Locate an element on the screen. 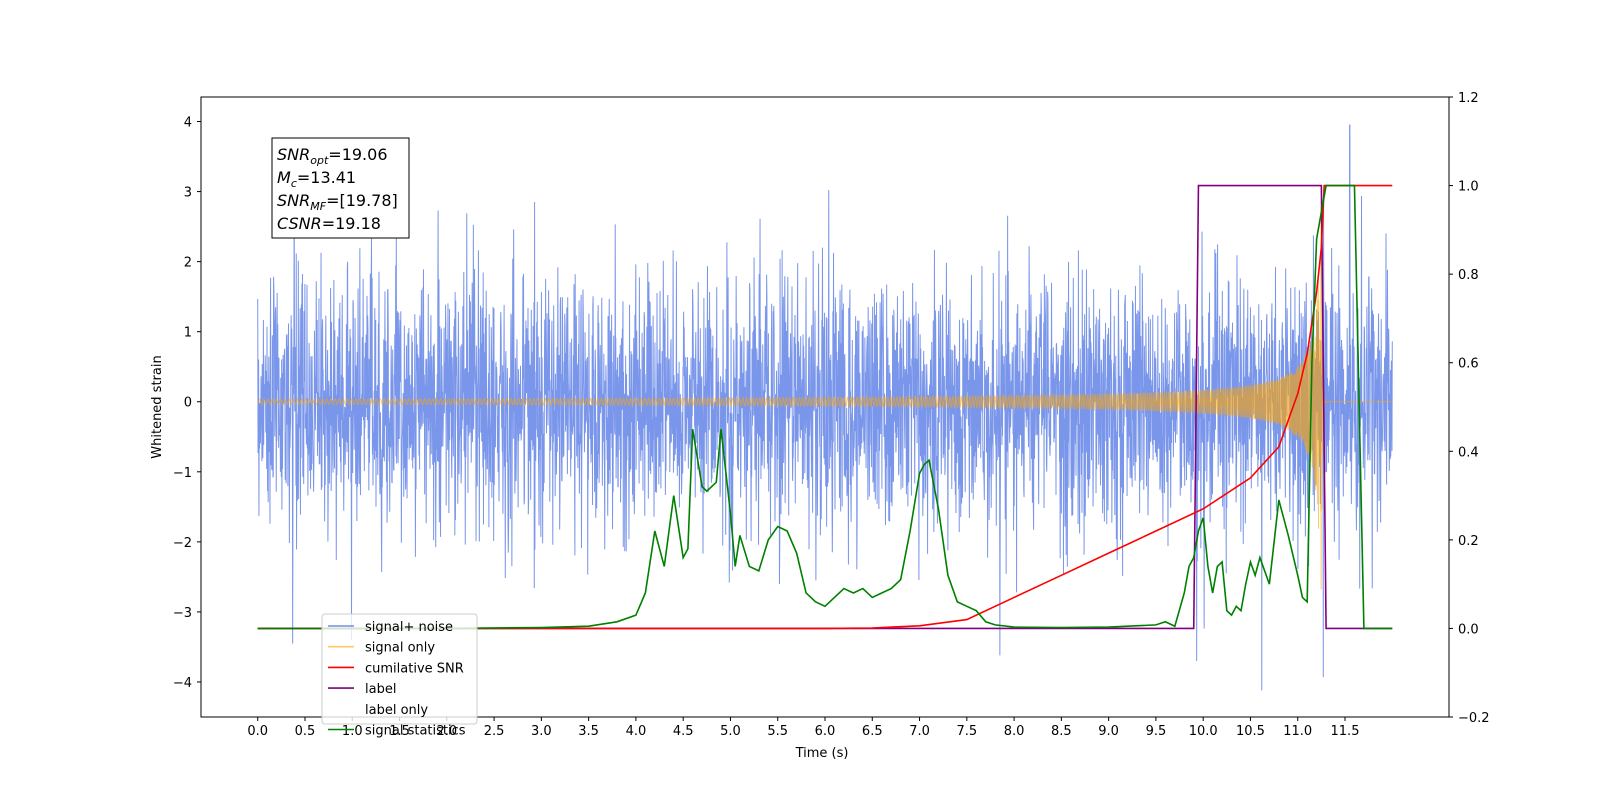 The image size is (1600, 800). y-tick-label-left: 3 is located at coordinates (188, 193).